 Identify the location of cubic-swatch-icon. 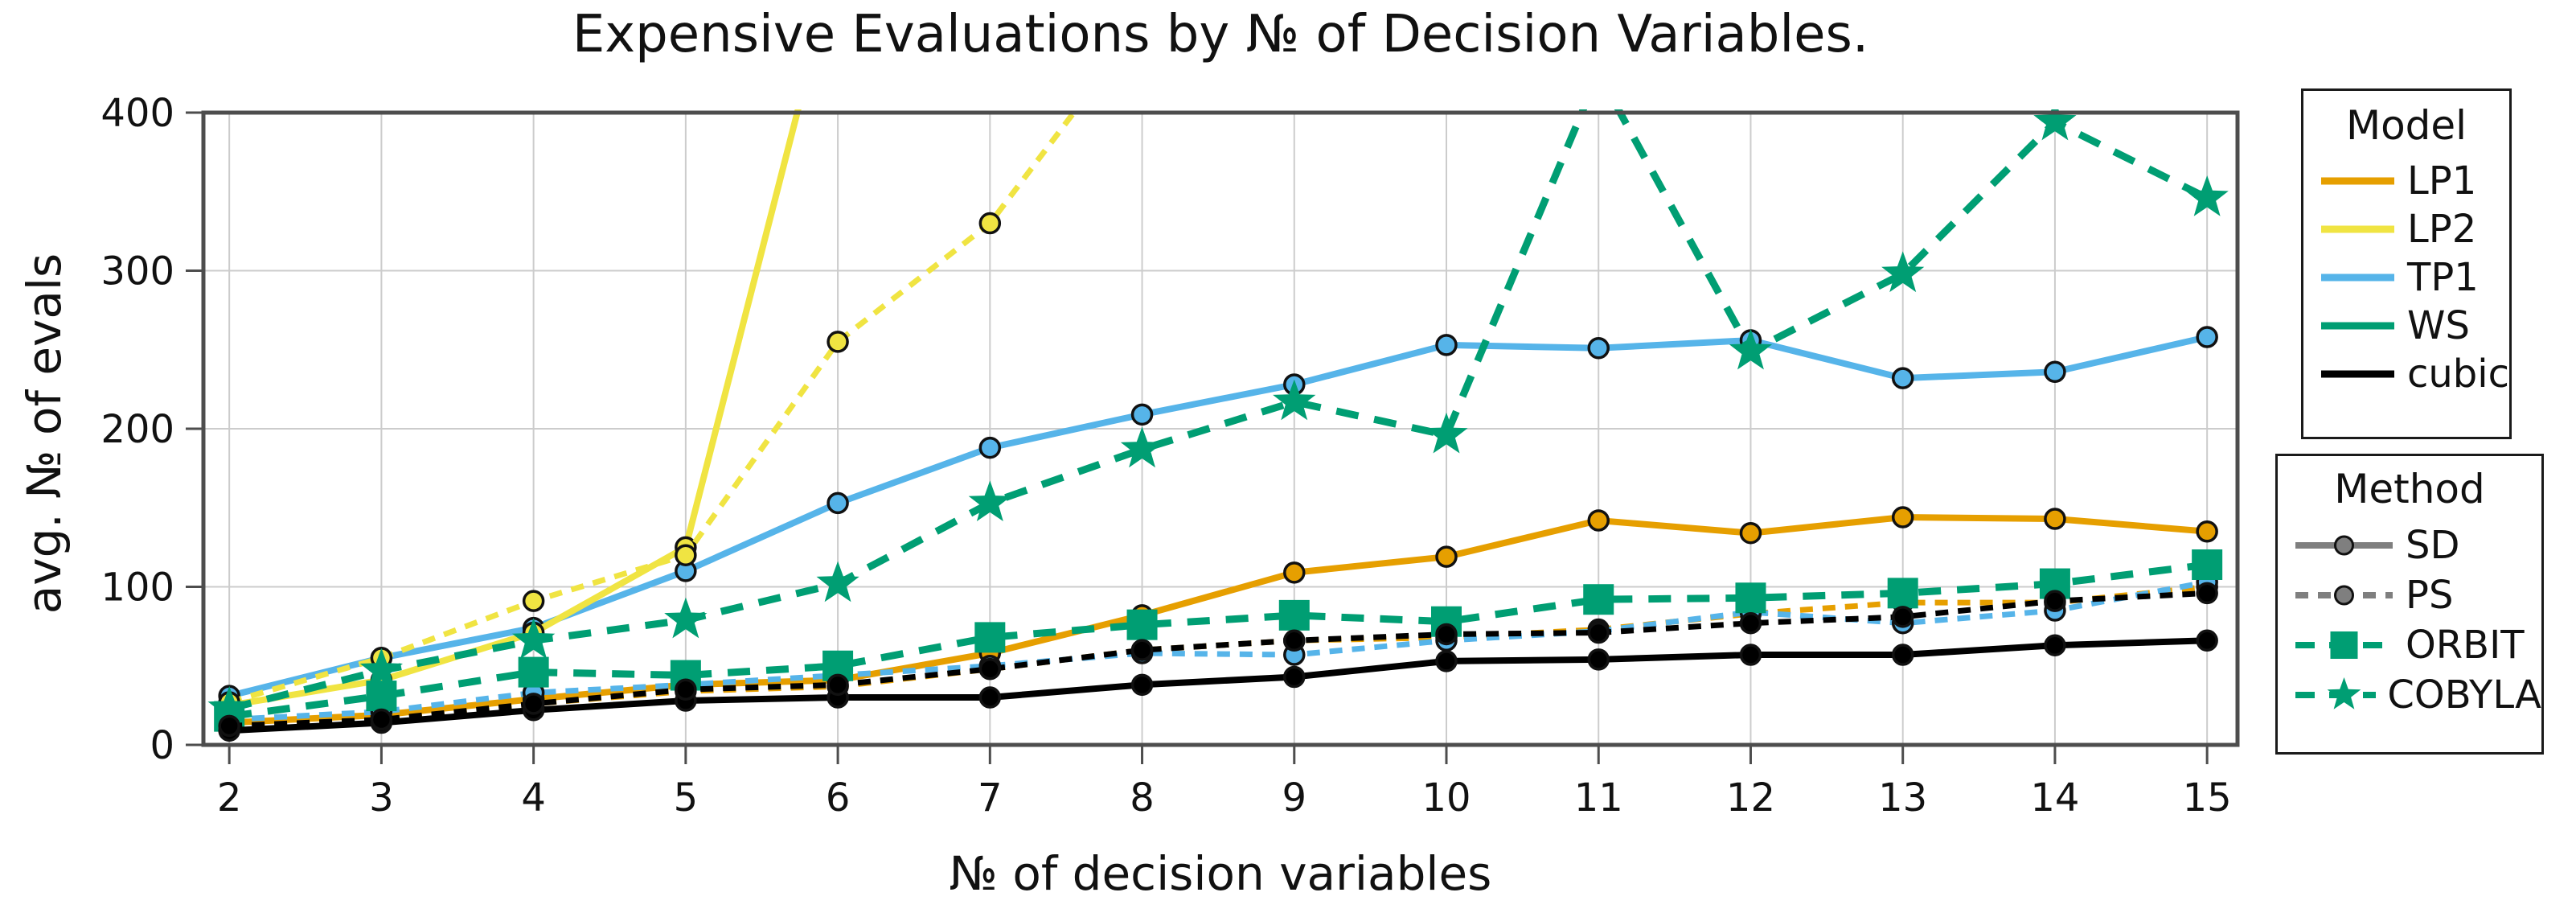
(2357, 374).